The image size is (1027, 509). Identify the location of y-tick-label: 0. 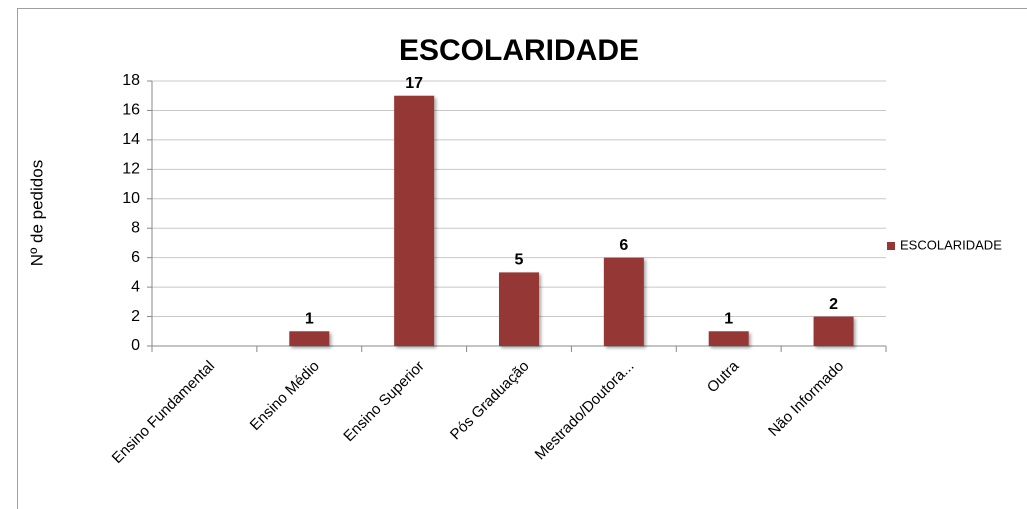
(135, 345).